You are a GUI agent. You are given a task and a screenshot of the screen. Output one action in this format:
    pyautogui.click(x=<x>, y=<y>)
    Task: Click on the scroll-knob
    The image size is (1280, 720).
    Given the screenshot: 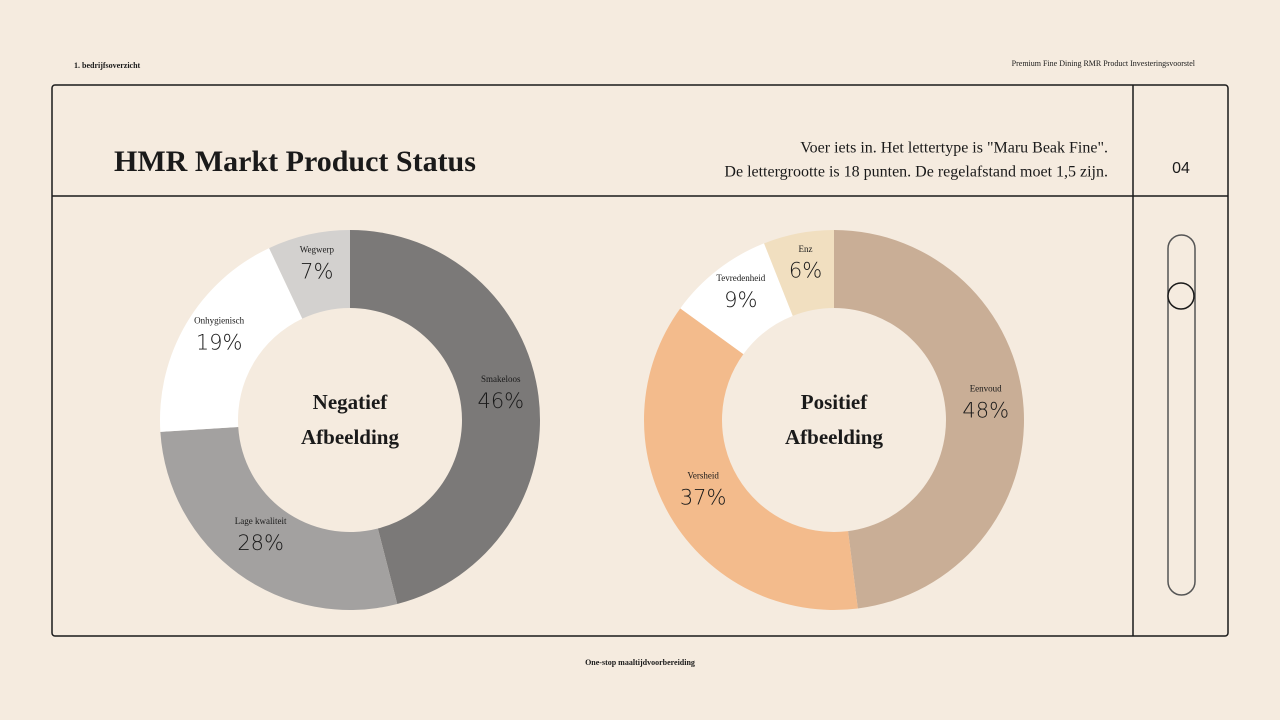 What is the action you would take?
    pyautogui.click(x=1181, y=296)
    